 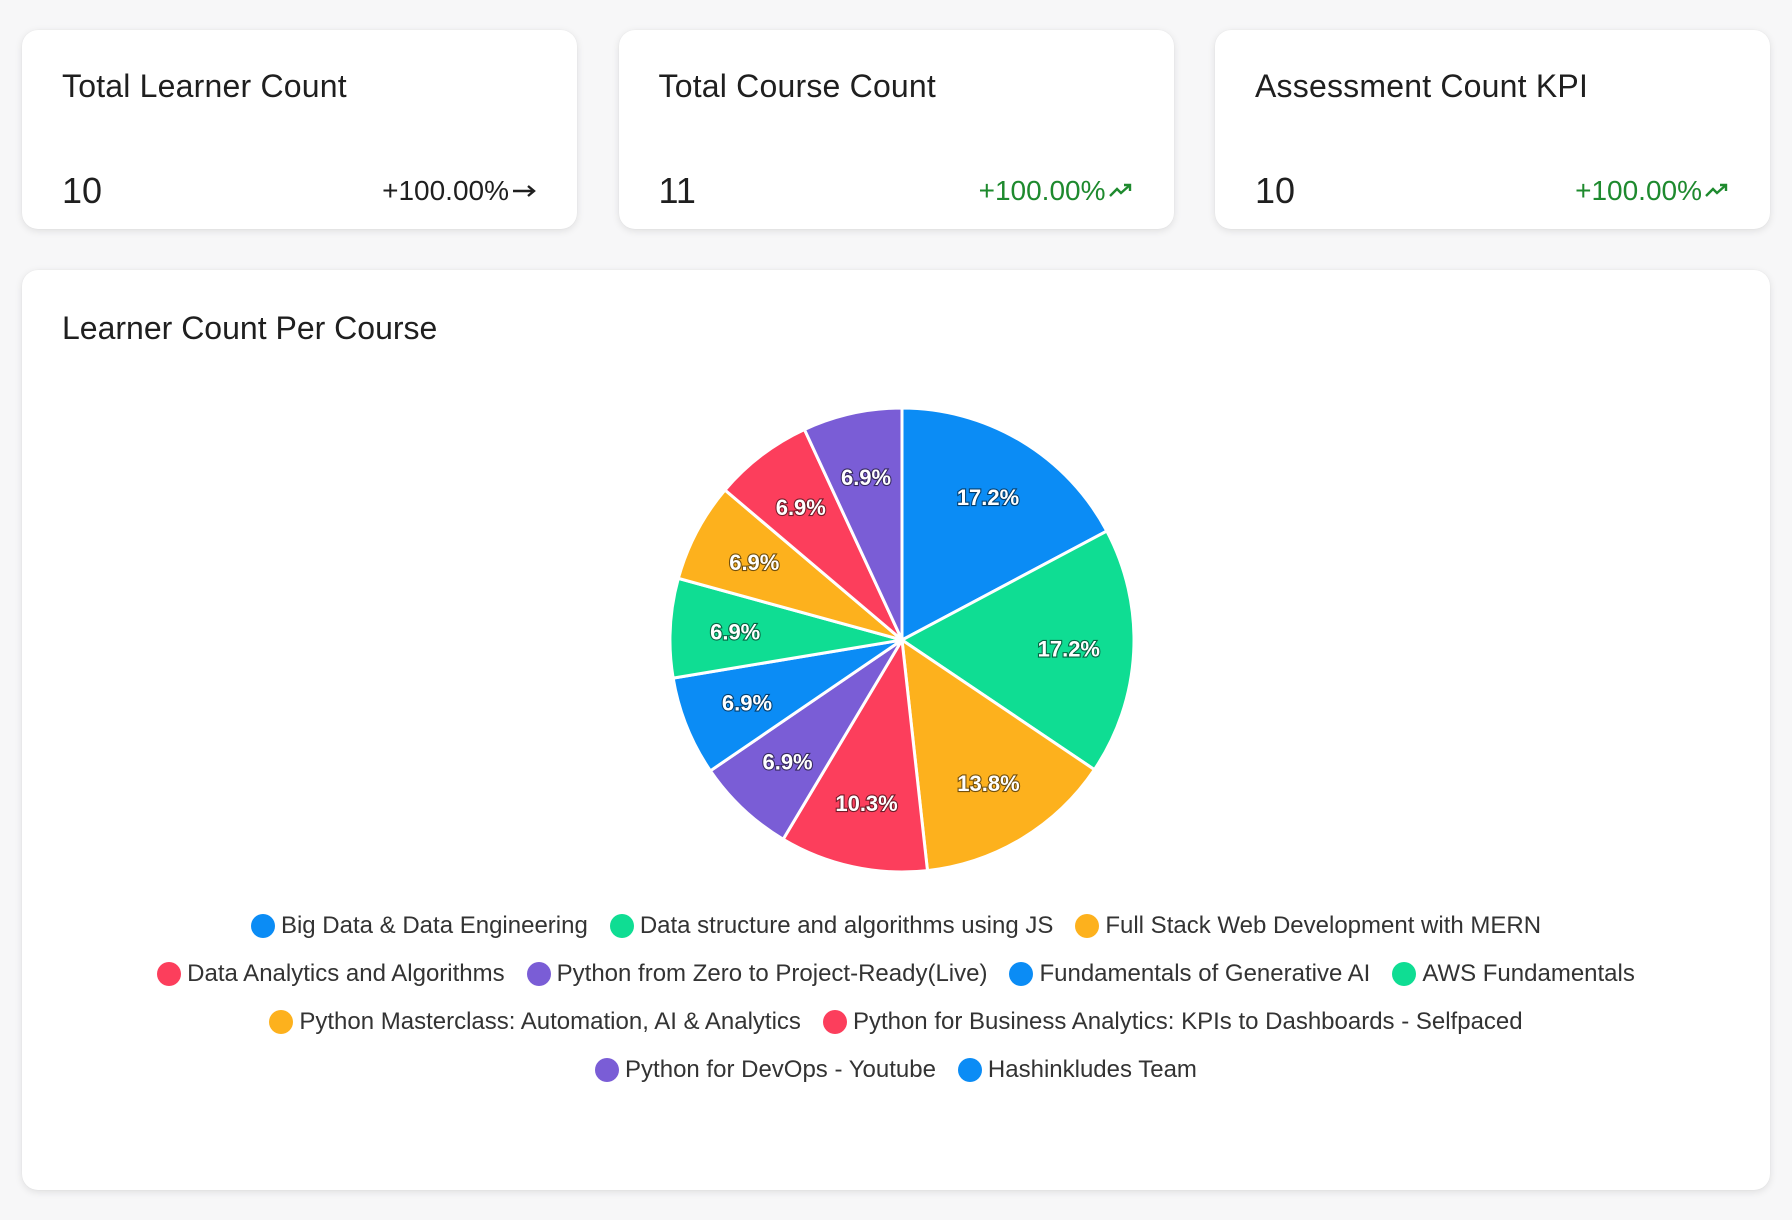 I want to click on legend-item: Data Analytics and Algorithms, so click(x=331, y=974).